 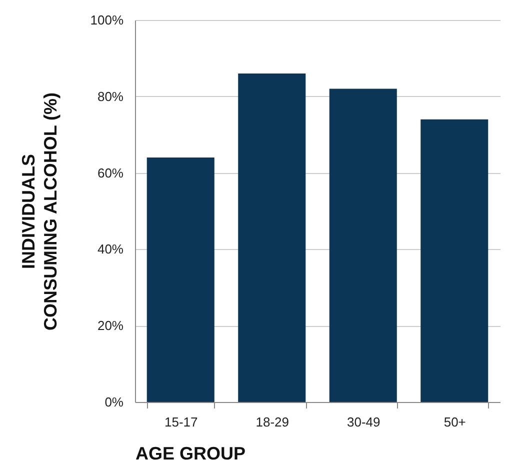 What do you see at coordinates (272, 422) in the screenshot?
I see `x-tick-label: 18-29` at bounding box center [272, 422].